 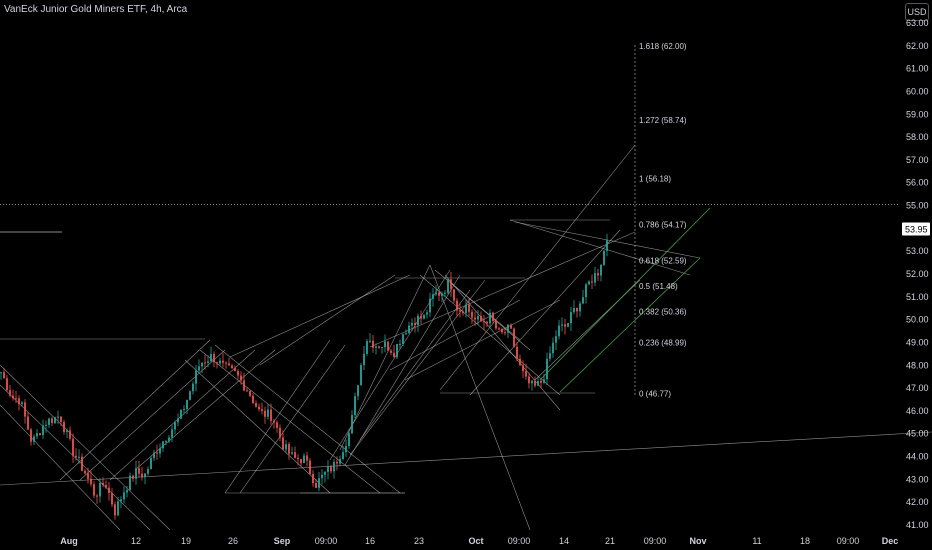 What do you see at coordinates (186, 541) in the screenshot?
I see `x-tick-label-2: 19` at bounding box center [186, 541].